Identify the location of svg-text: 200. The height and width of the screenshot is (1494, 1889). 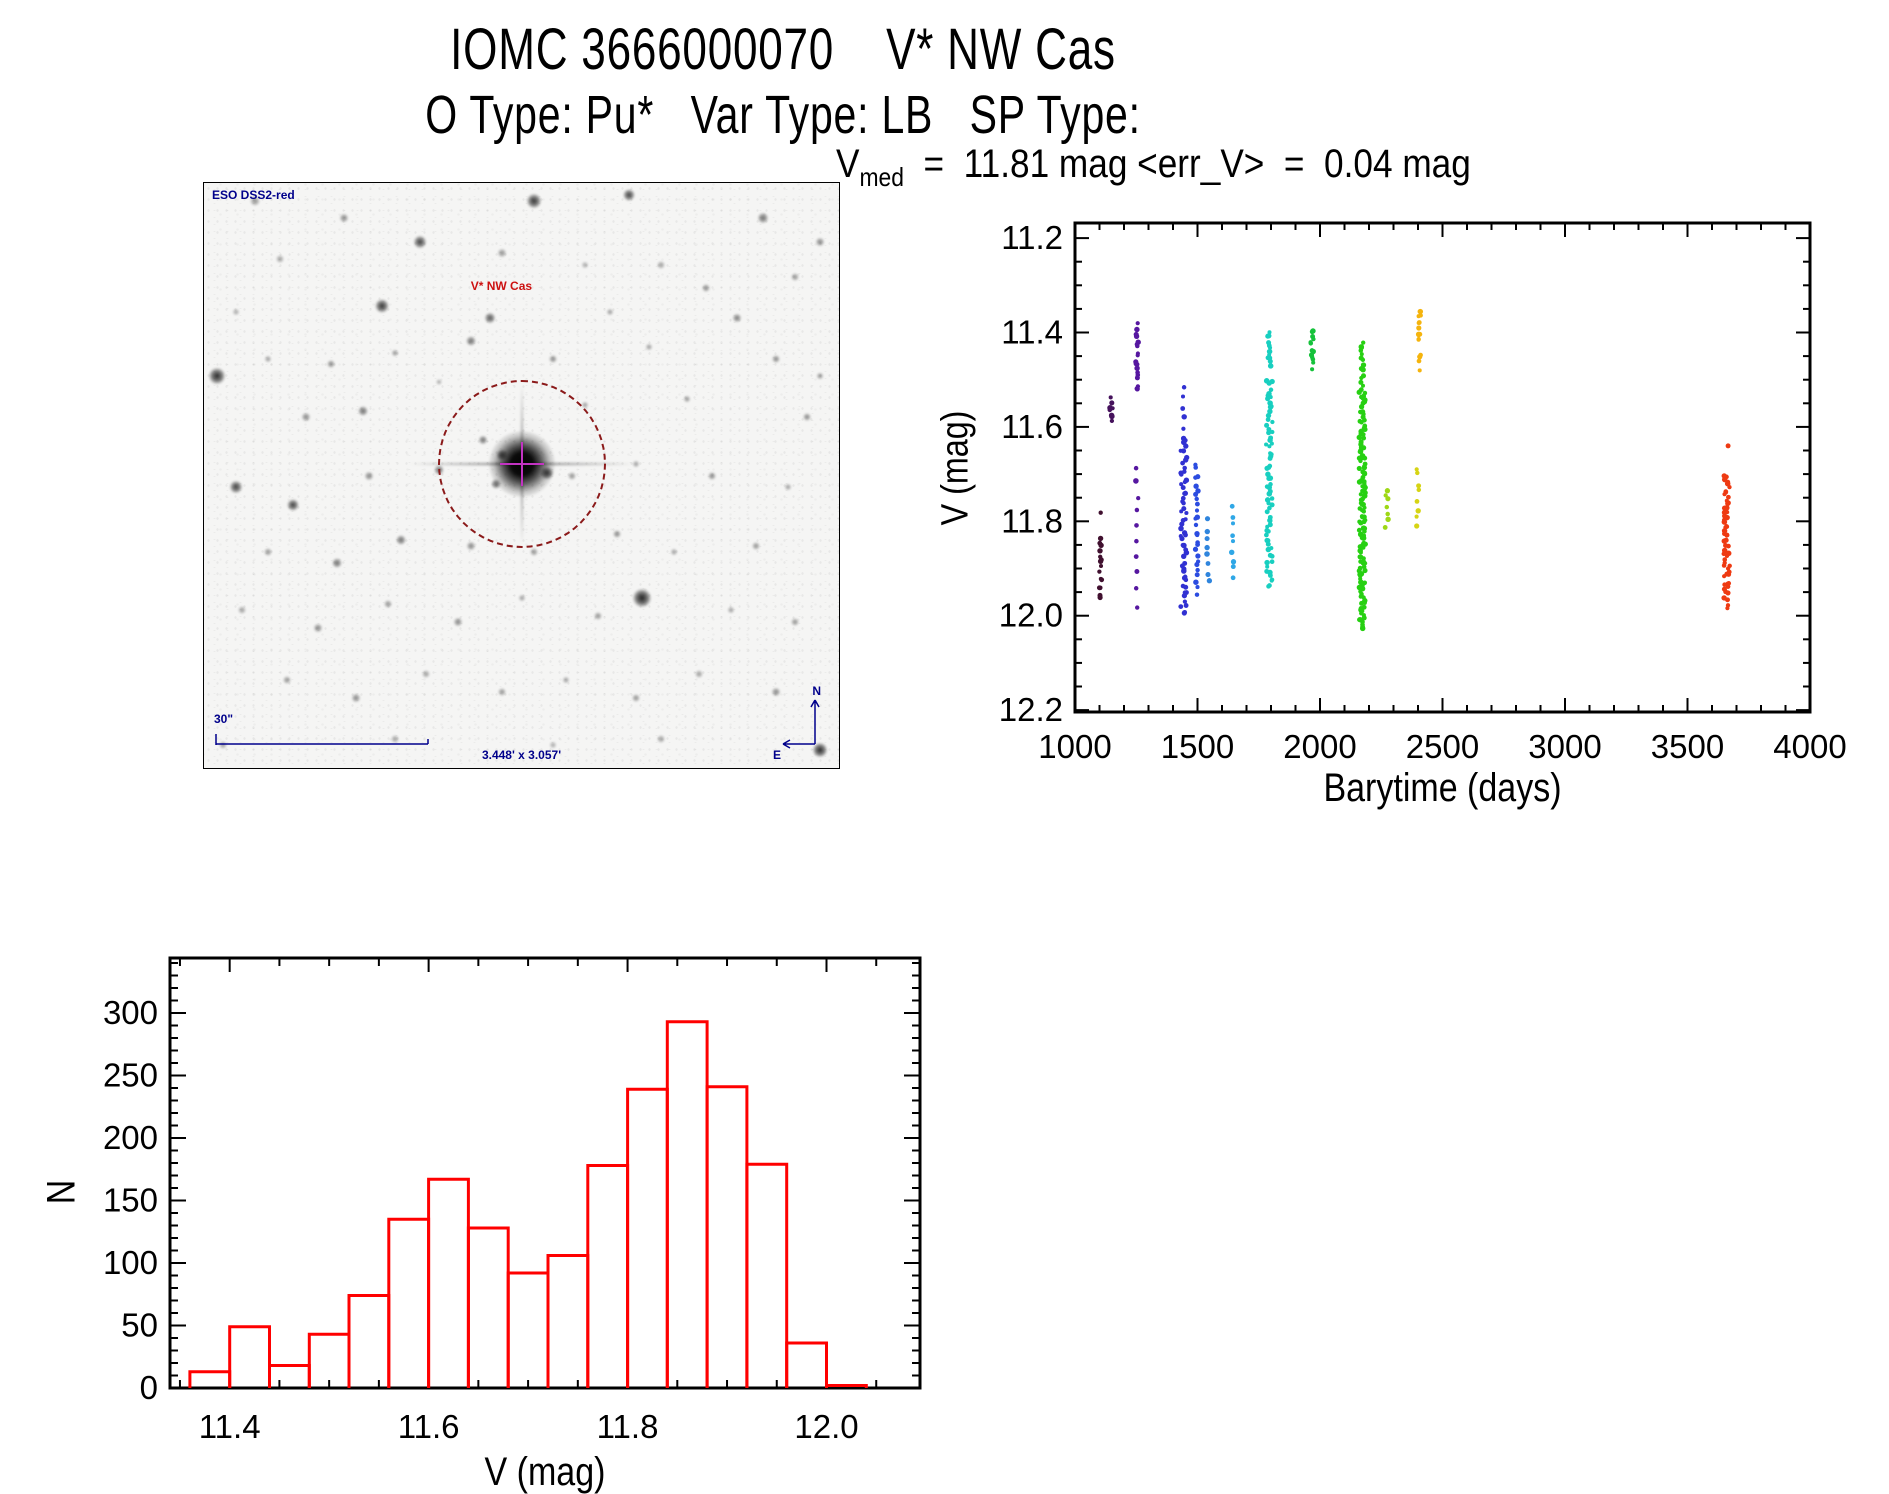
(130, 1137).